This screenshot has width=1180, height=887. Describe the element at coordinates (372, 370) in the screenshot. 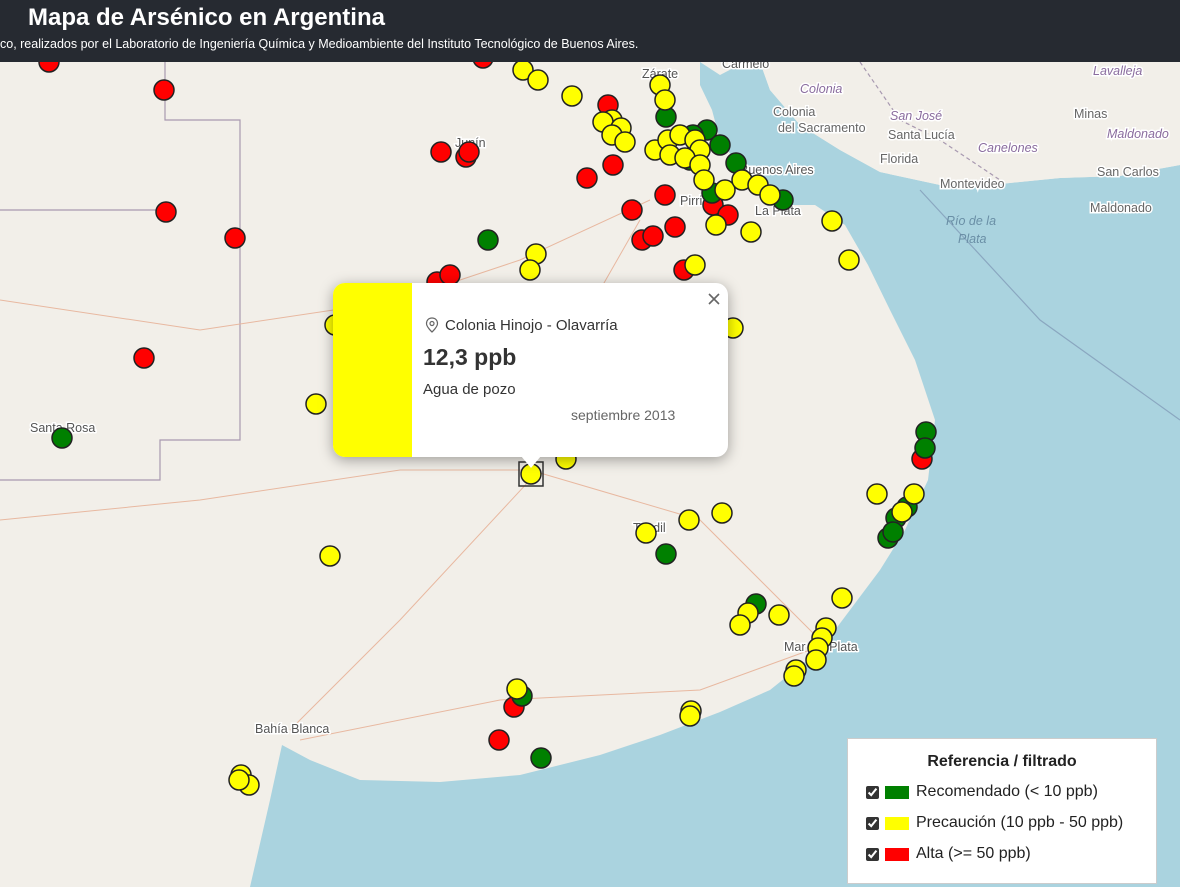

I see `popup-color-strip` at that location.